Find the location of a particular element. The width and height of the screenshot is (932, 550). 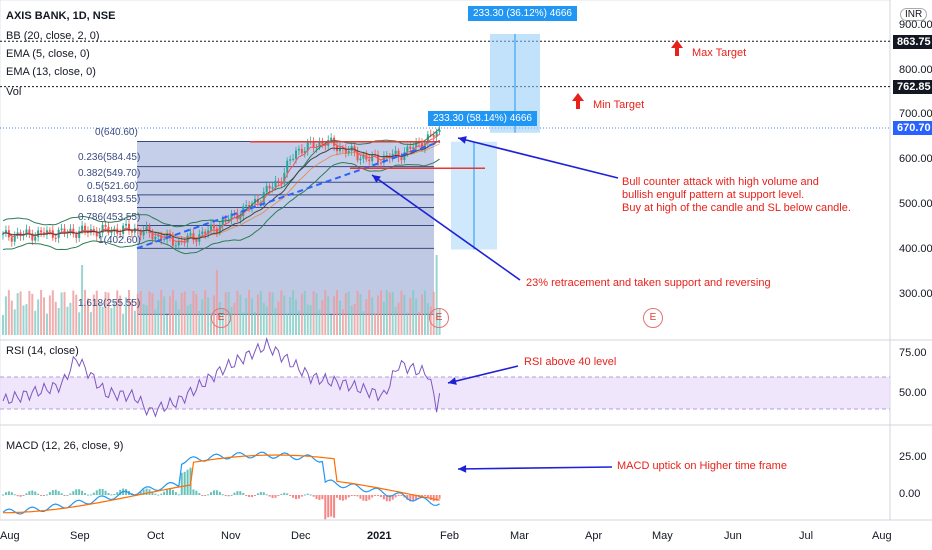

indicator-ema5: EMA (5, close, 0) is located at coordinates (48, 54).